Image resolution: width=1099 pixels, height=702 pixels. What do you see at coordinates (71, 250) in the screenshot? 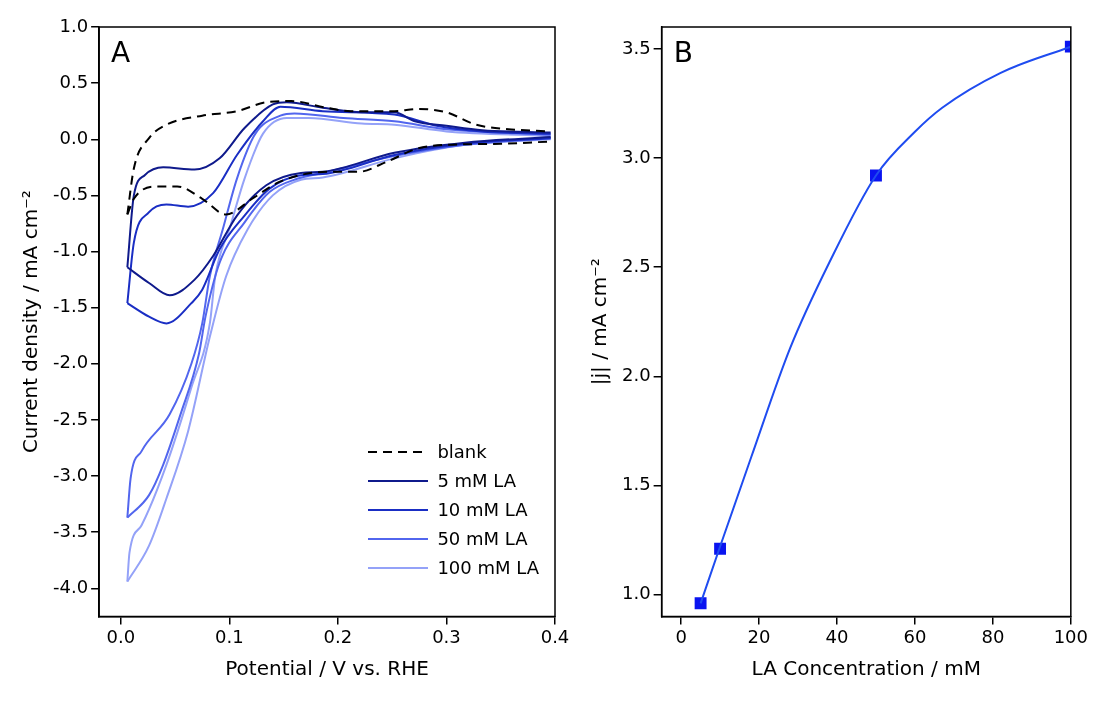
I see `y-tick-label: -1.0` at bounding box center [71, 250].